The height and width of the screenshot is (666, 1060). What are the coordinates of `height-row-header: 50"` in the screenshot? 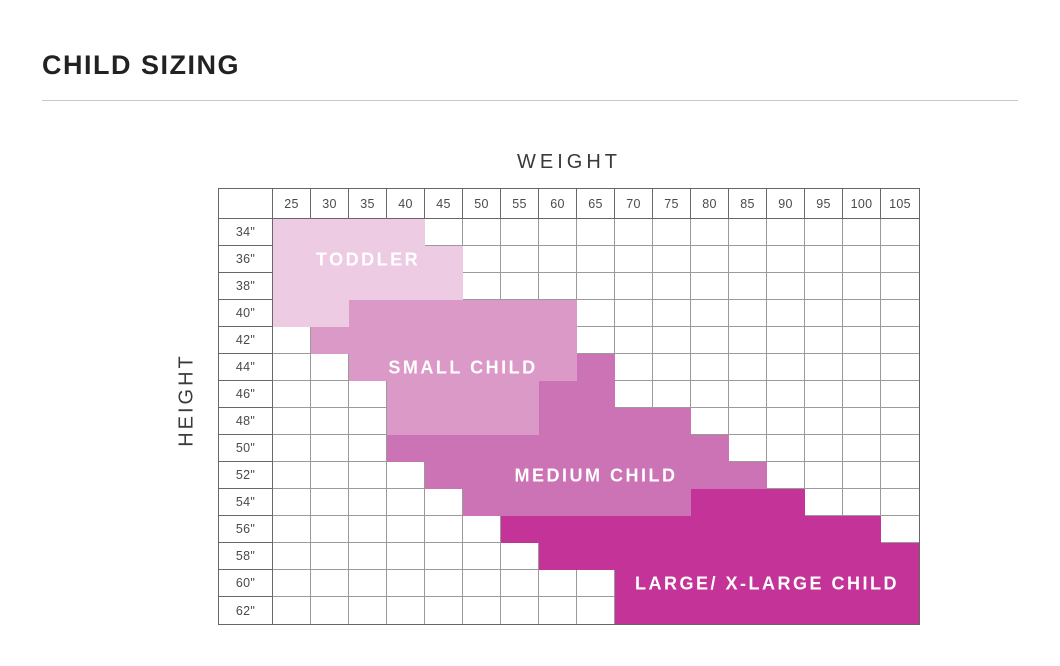 It's located at (246, 448).